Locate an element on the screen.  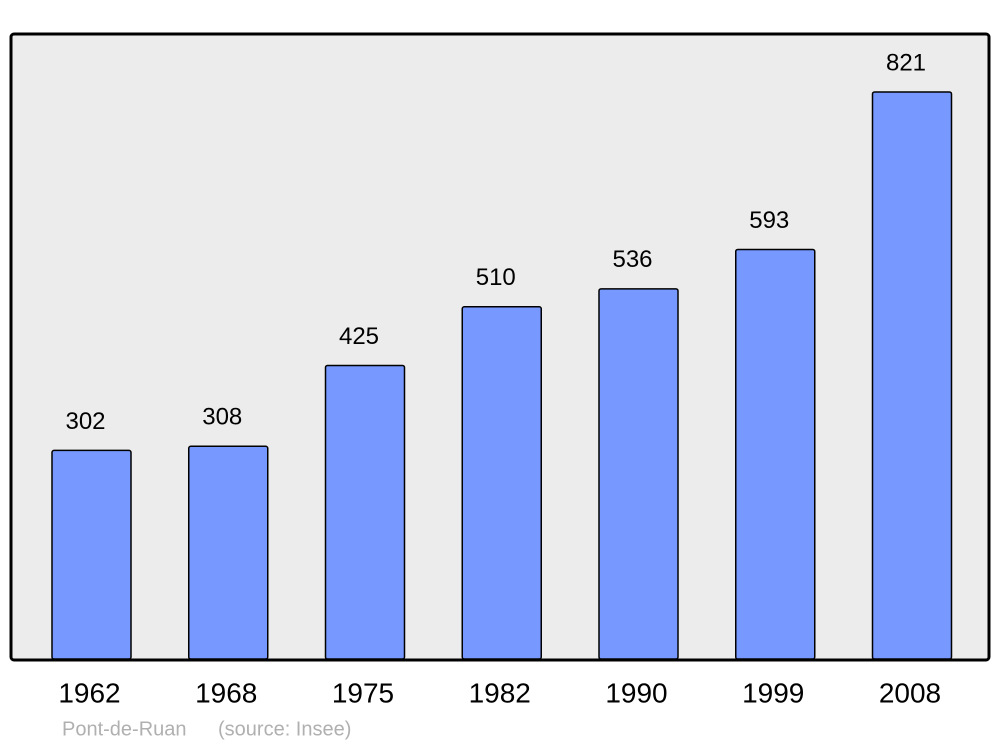
data-label: 425 is located at coordinates (359, 336).